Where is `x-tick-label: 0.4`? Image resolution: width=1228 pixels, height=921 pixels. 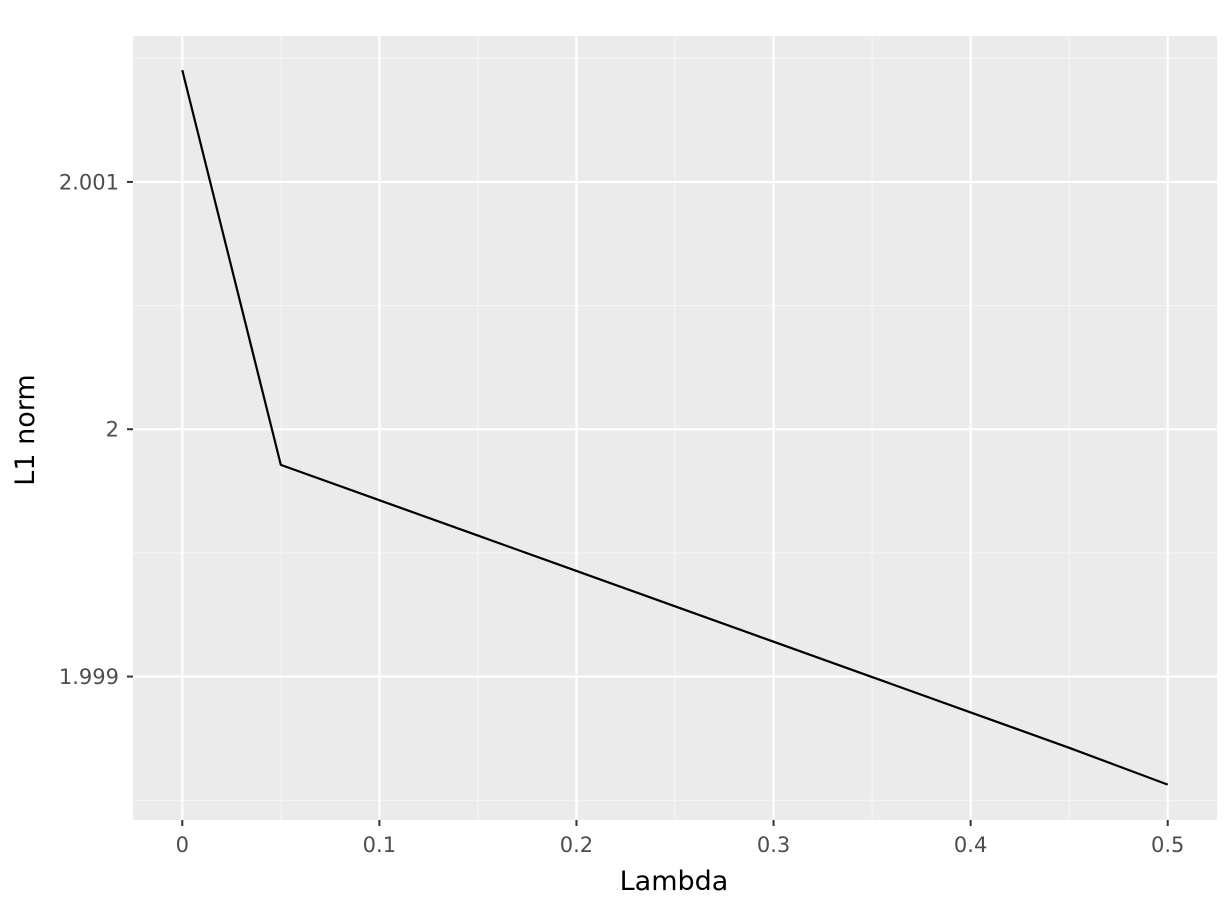 x-tick-label: 0.4 is located at coordinates (970, 845).